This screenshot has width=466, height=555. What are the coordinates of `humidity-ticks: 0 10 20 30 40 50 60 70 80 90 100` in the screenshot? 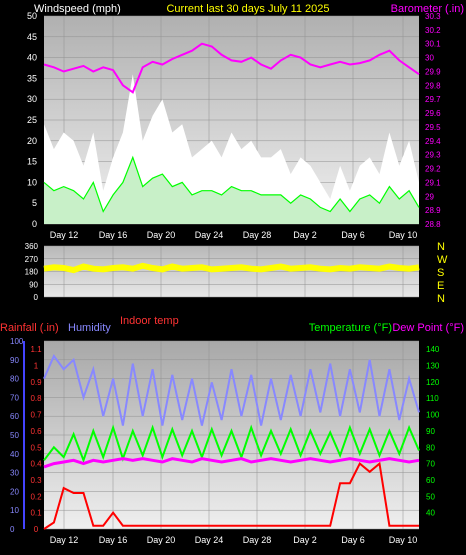 It's located at (17, 435).